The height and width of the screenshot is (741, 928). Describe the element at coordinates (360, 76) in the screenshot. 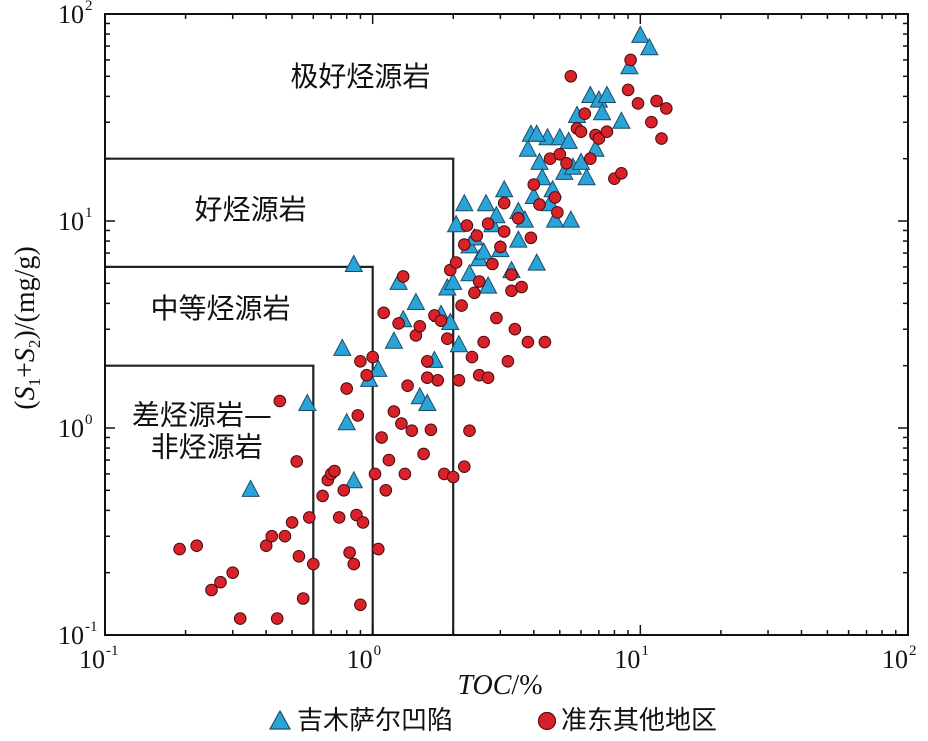

I see `region-label-0: 极好烃源岩` at that location.